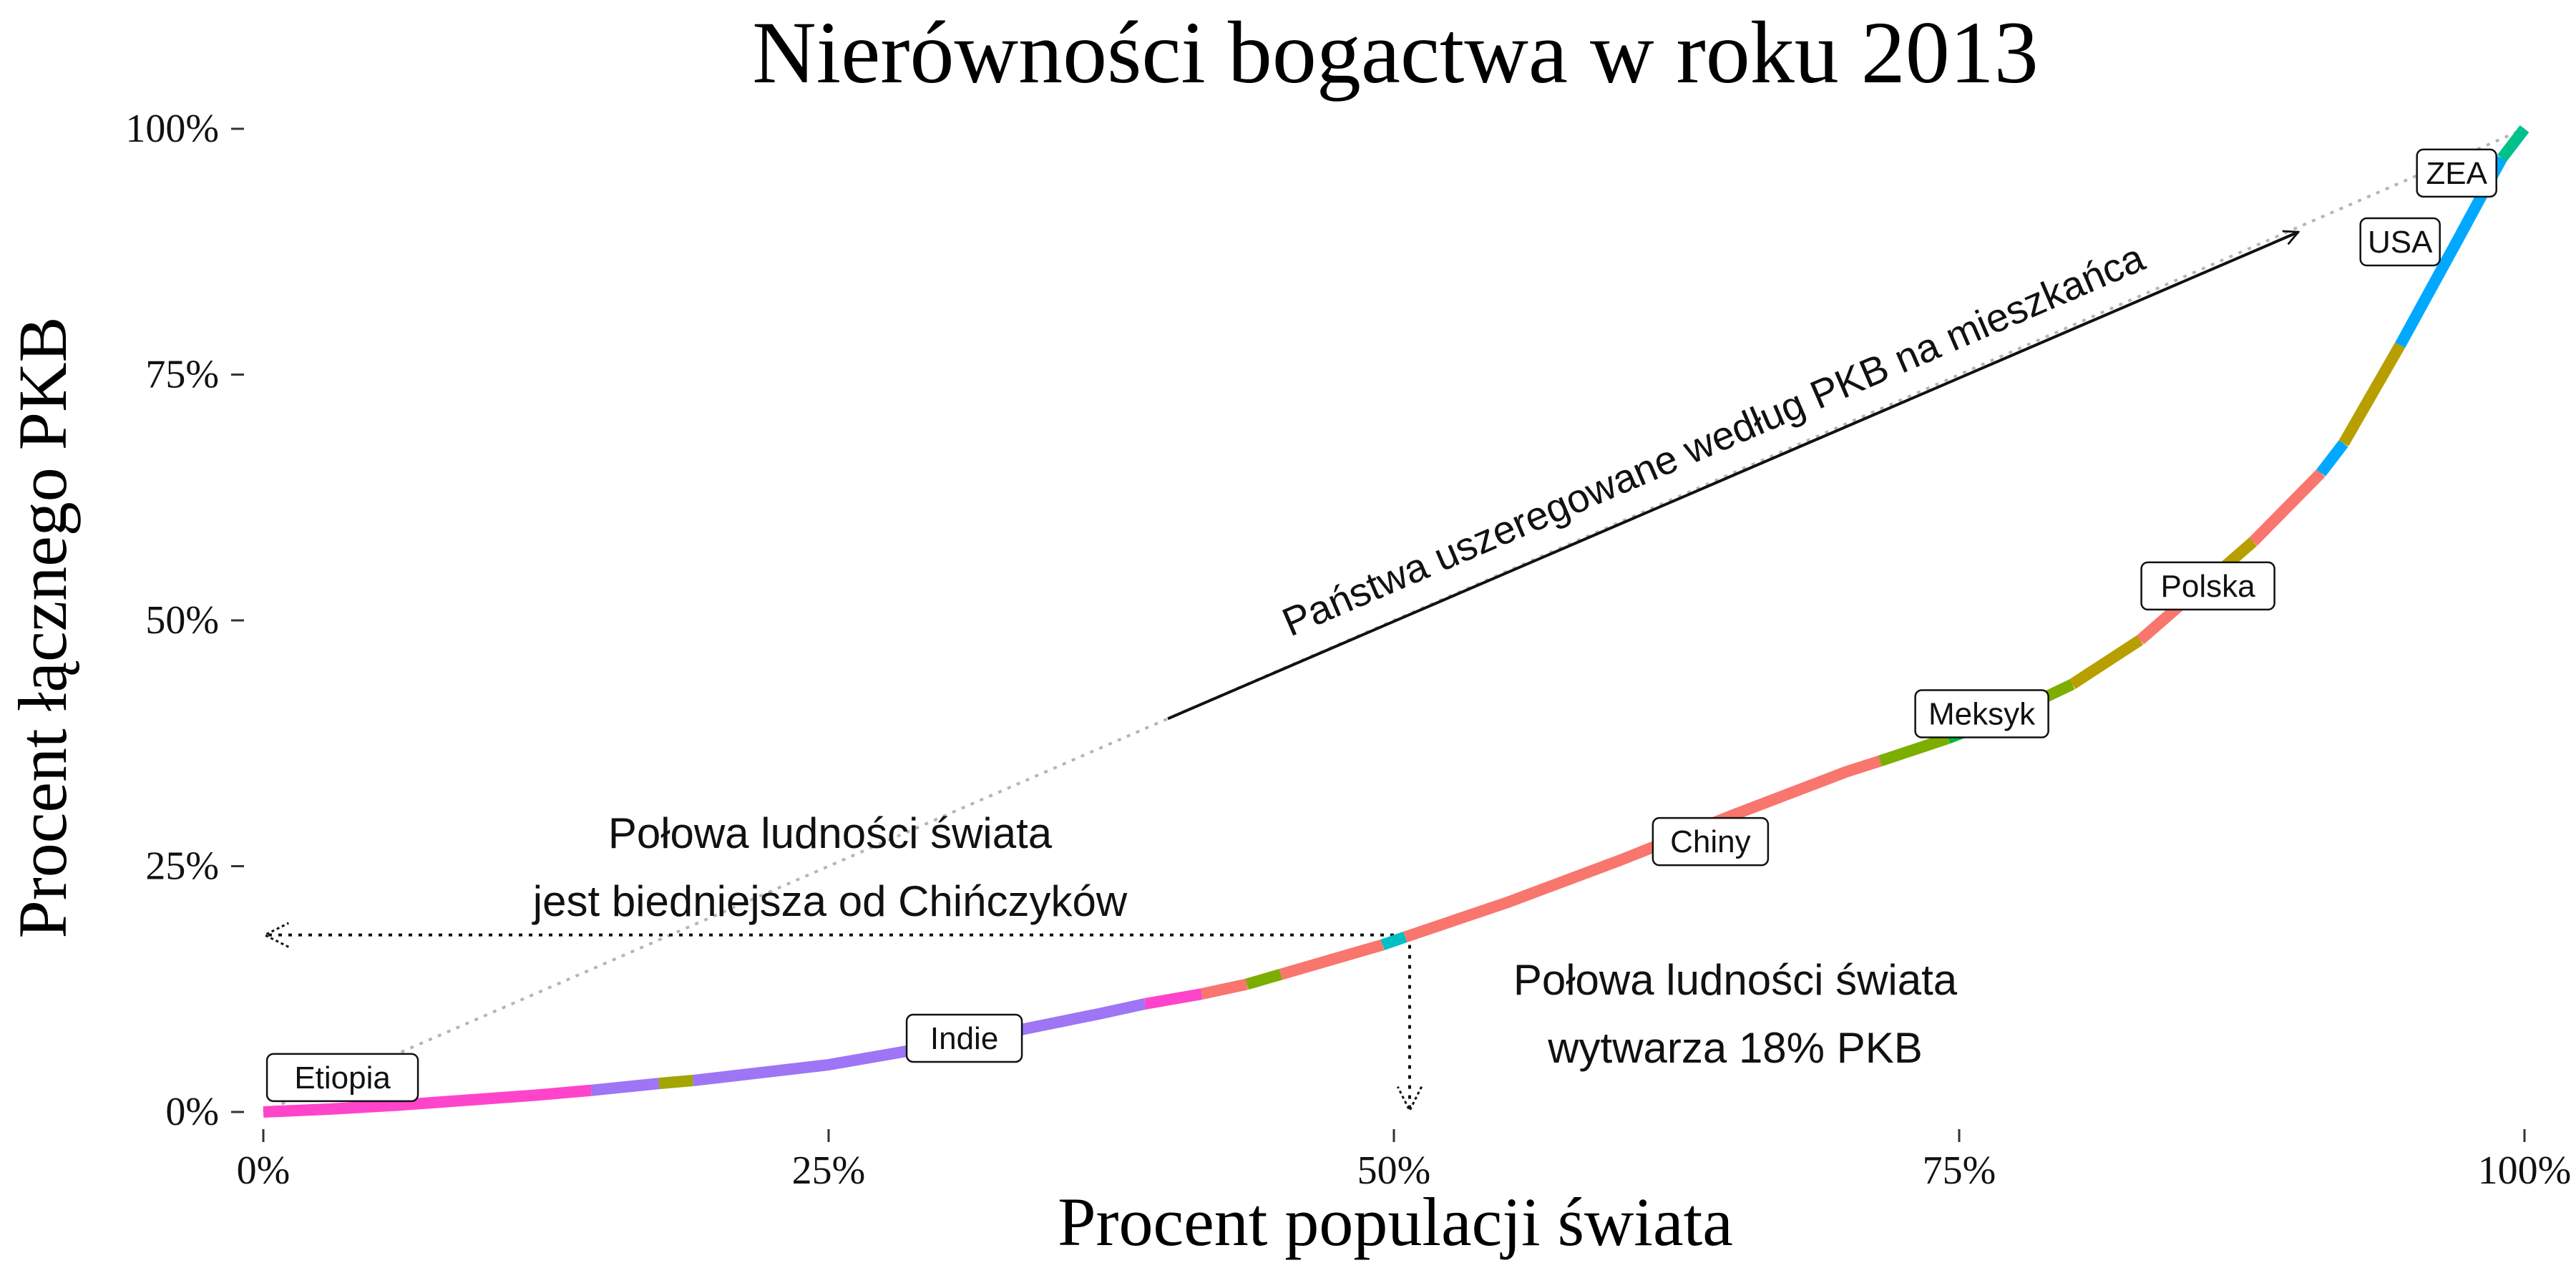  I want to click on x-axis-ticks: 0% 25% 50% 75% 100%, so click(1404, 1161).